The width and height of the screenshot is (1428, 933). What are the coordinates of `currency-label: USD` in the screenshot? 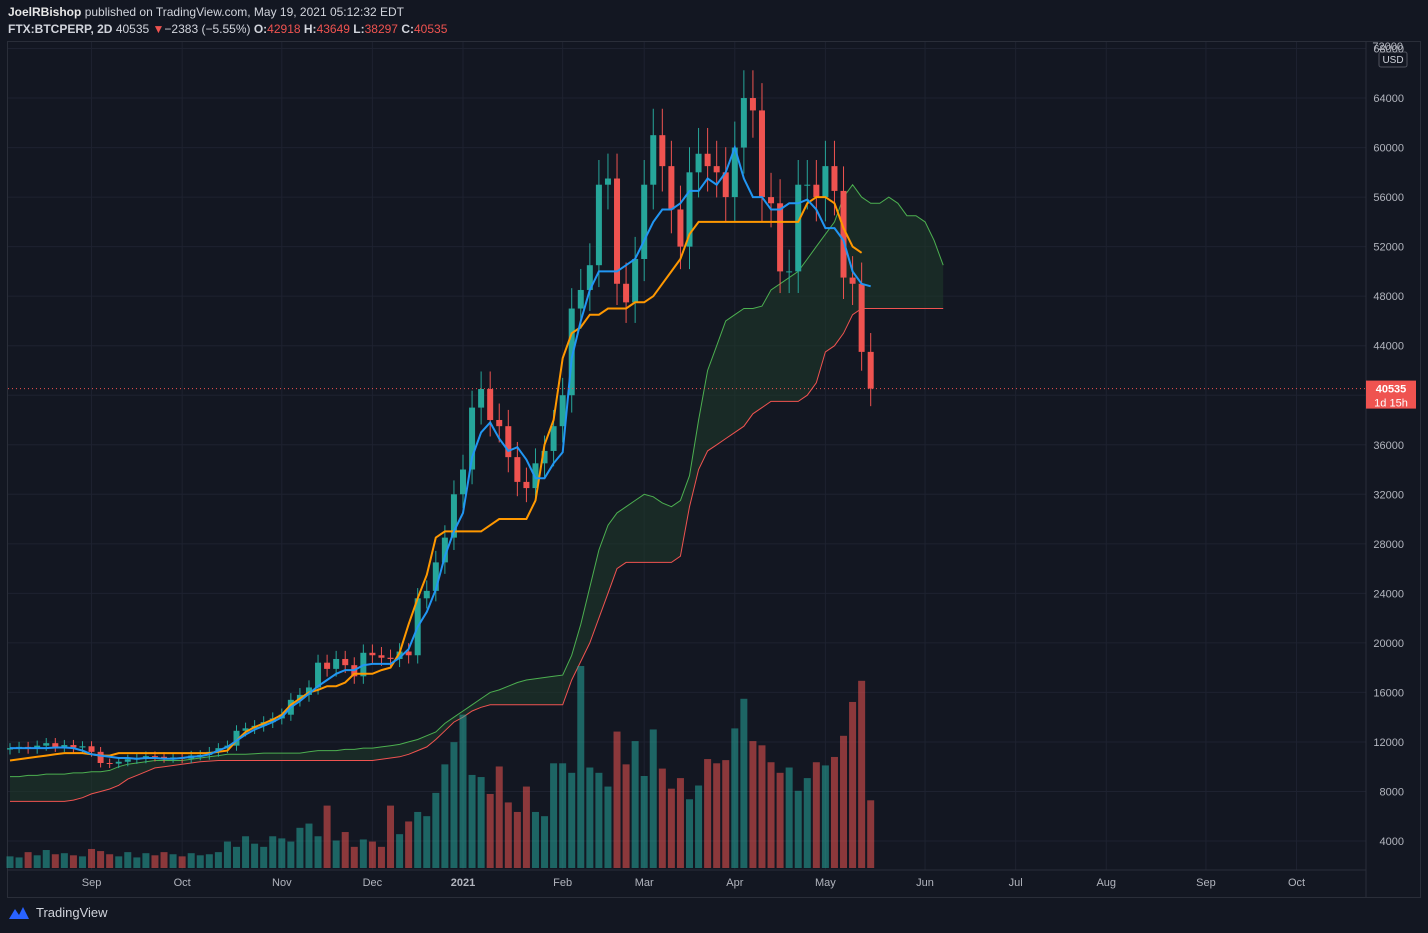 It's located at (1392, 60).